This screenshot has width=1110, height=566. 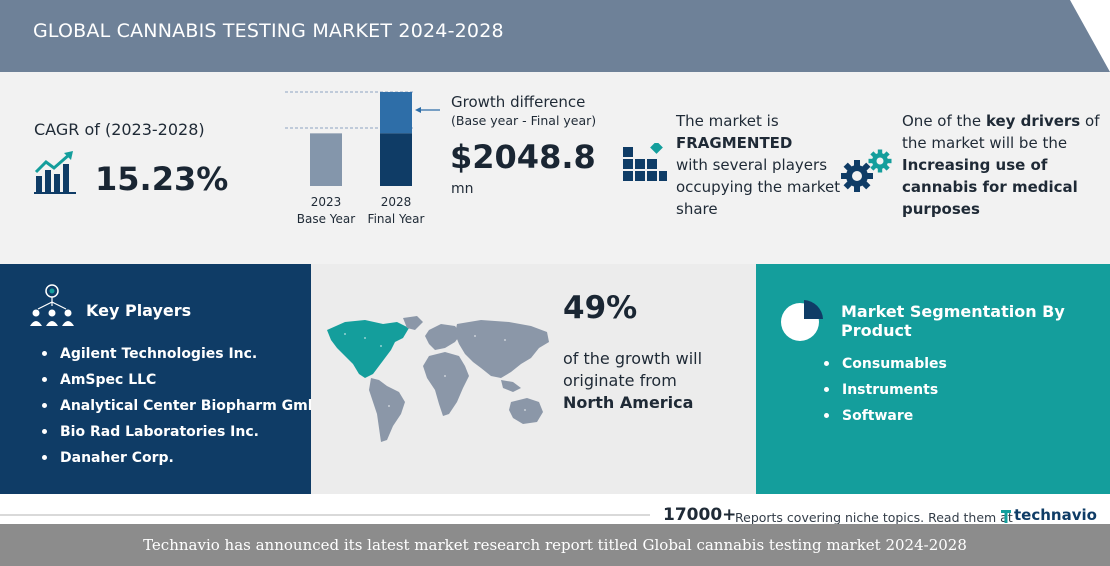 I want to click on southeast-asia-shape, so click(x=511, y=386).